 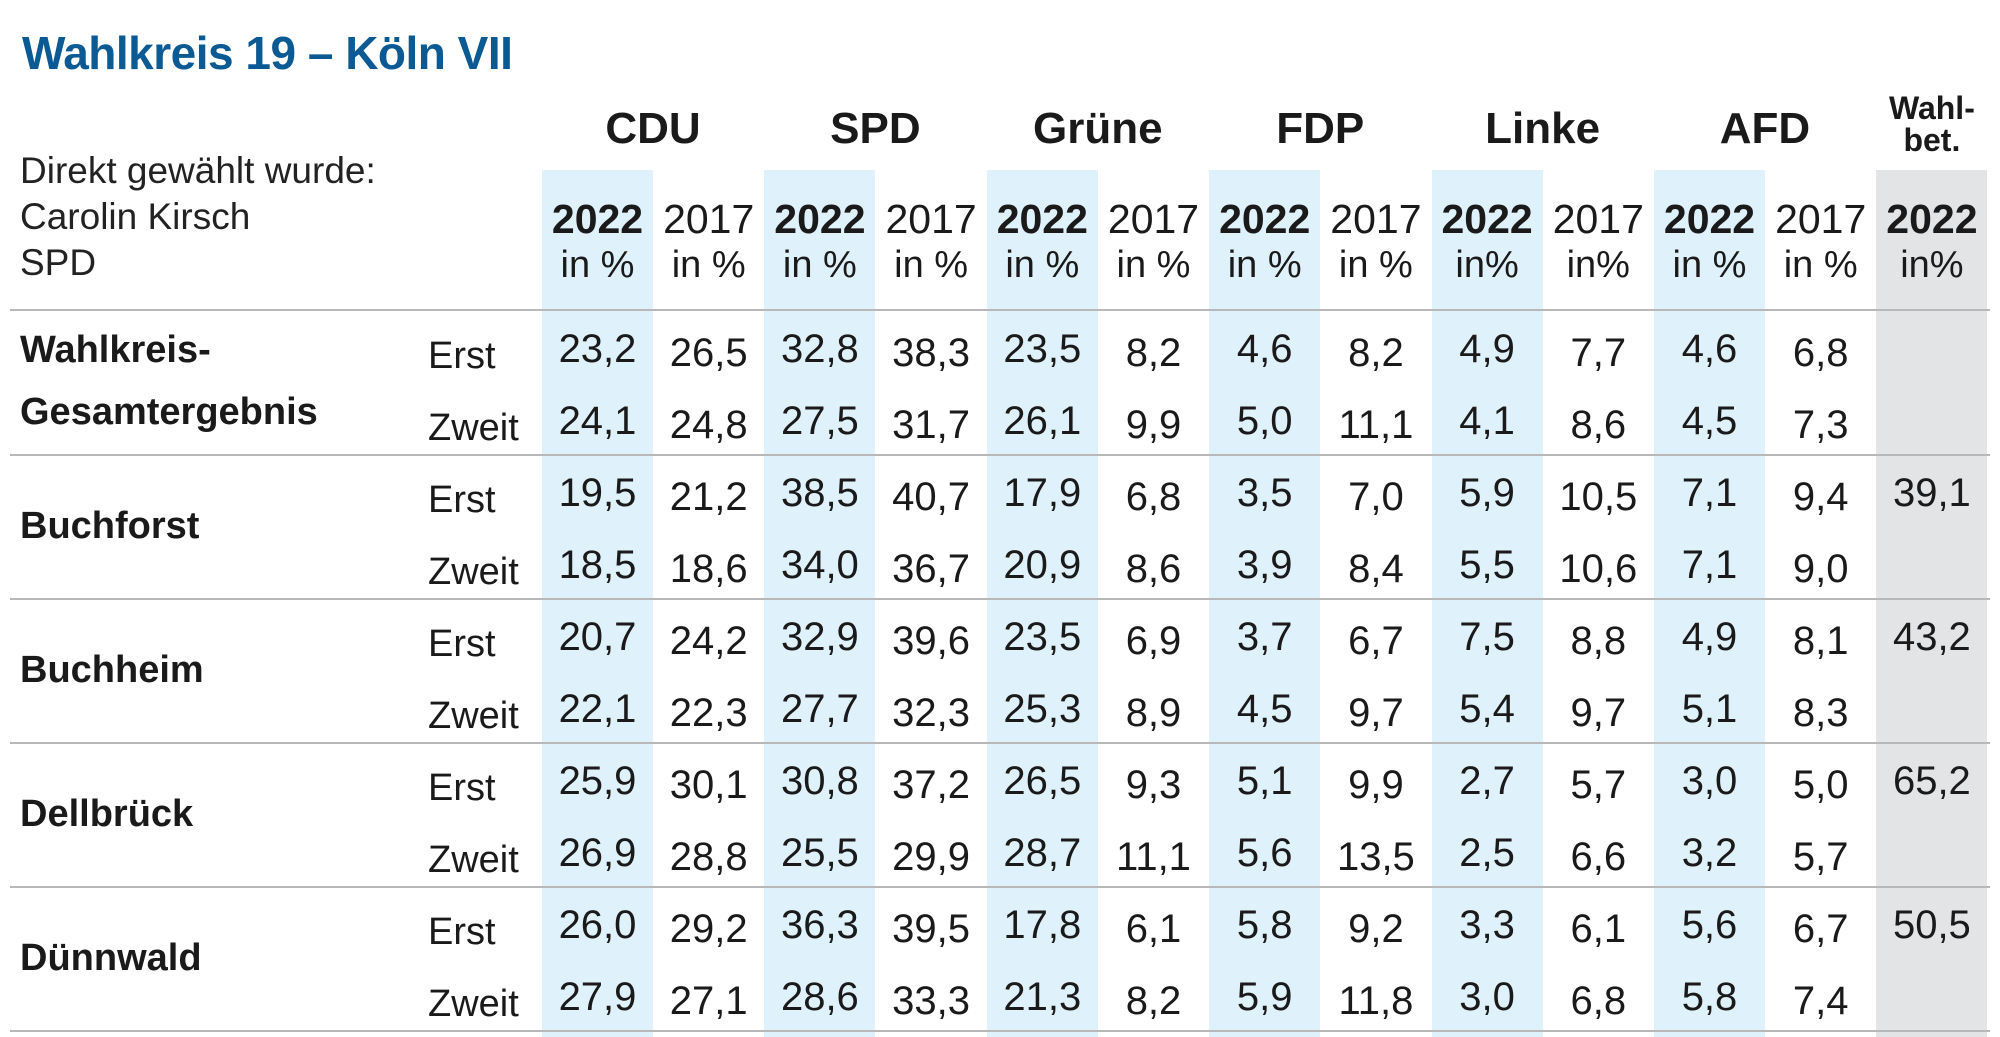 I want to click on table-cell: 6,6, so click(x=1598, y=857).